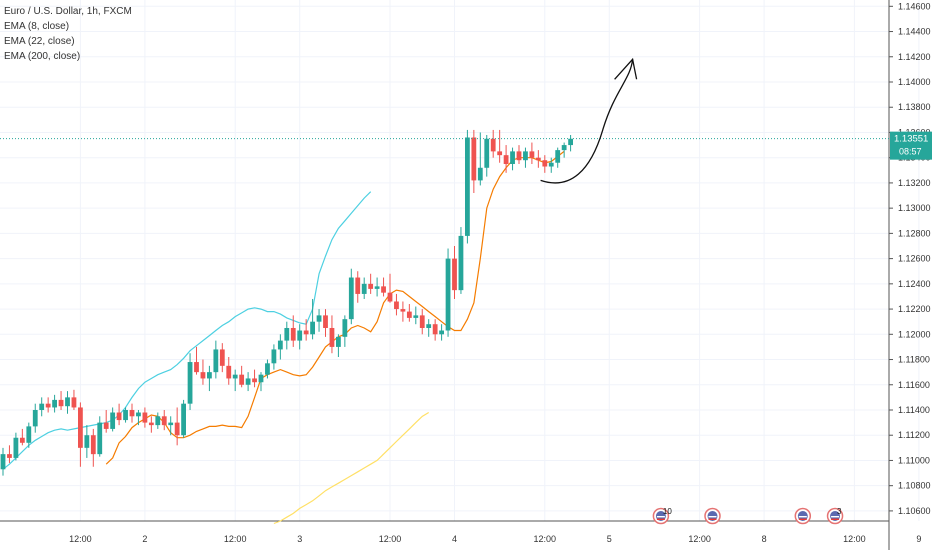  Describe the element at coordinates (42, 56) in the screenshot. I see `indicator-ema-200: EMA (200, close)` at that location.